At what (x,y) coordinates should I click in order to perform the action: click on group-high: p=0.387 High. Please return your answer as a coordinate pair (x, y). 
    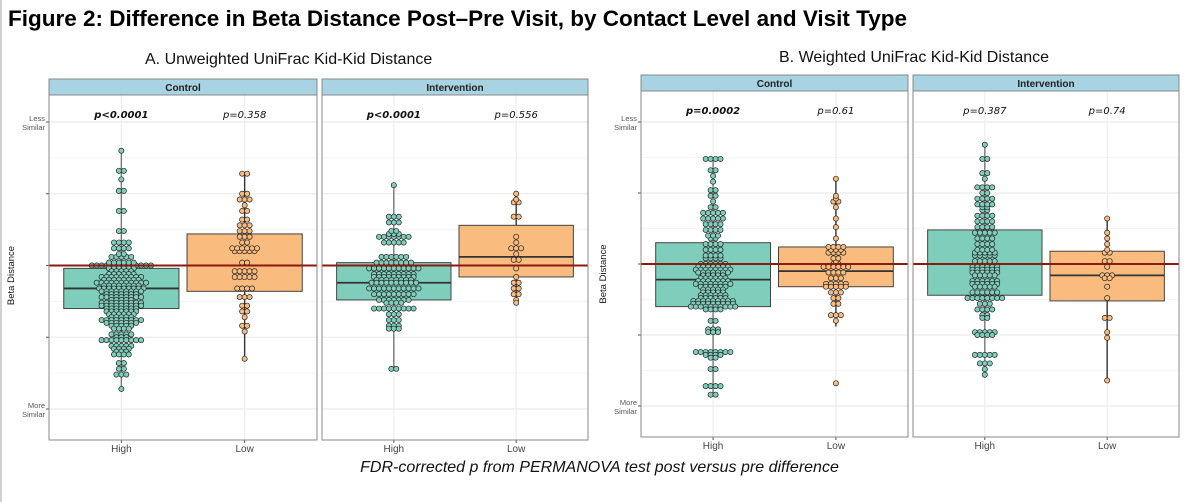
    Looking at the image, I should click on (985, 279).